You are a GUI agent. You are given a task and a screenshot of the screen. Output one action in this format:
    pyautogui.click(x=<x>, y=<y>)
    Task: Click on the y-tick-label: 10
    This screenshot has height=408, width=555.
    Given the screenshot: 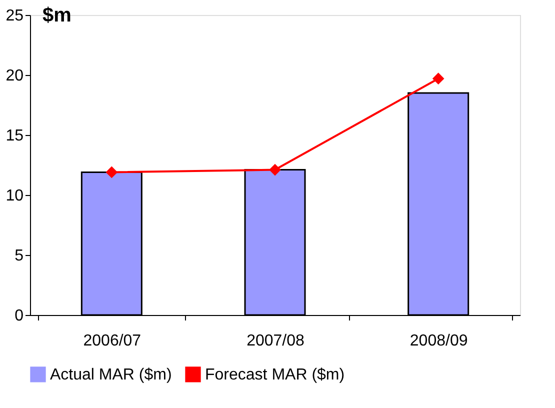 What is the action you would take?
    pyautogui.click(x=15, y=196)
    